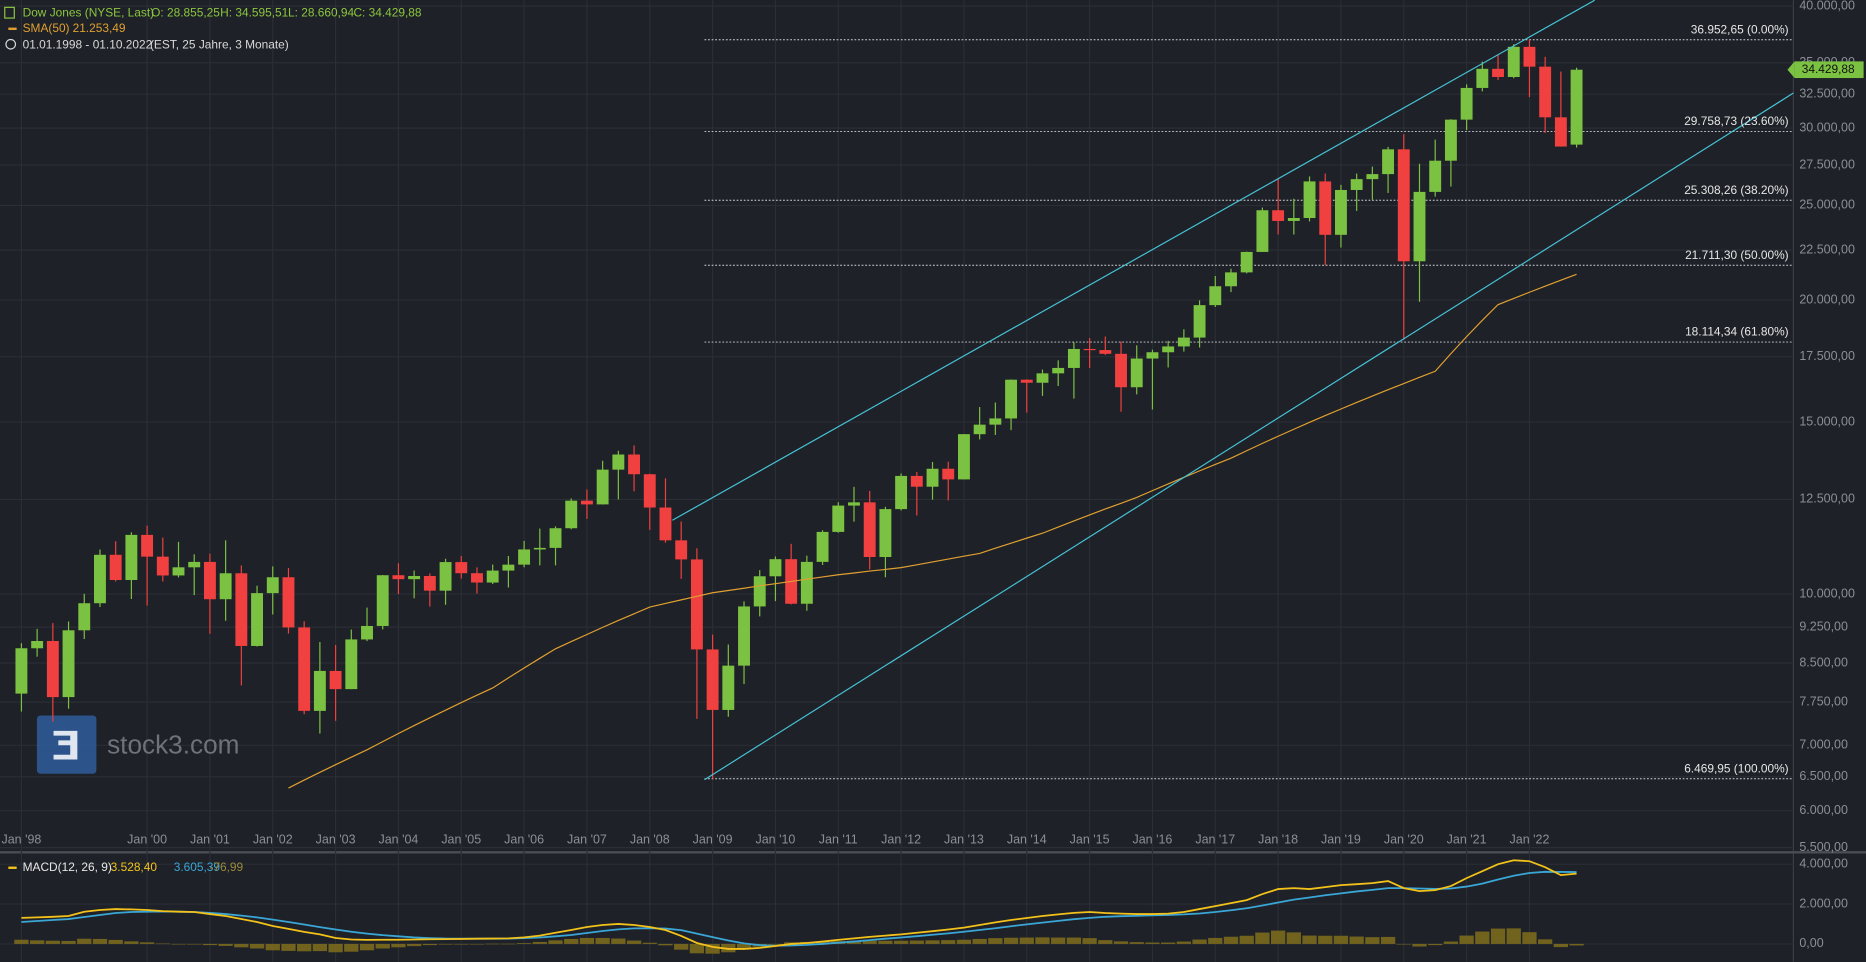 Image resolution: width=1866 pixels, height=962 pixels. Describe the element at coordinates (134, 867) in the screenshot. I see `macd-legend-value: 3.528,40` at that location.